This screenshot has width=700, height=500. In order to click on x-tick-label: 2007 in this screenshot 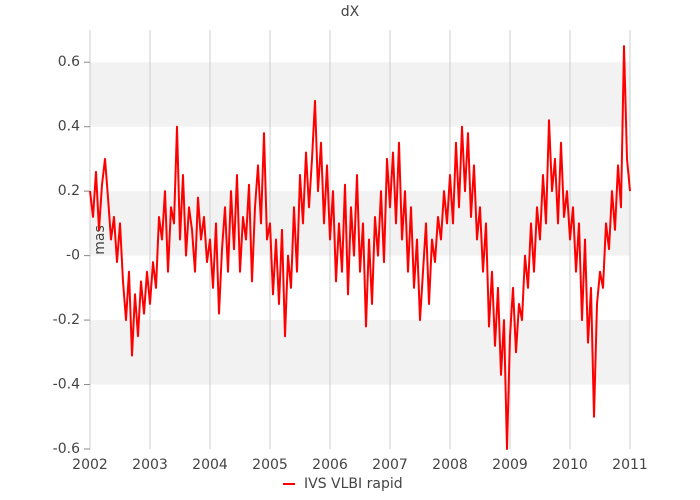, I will do `click(390, 465)`.